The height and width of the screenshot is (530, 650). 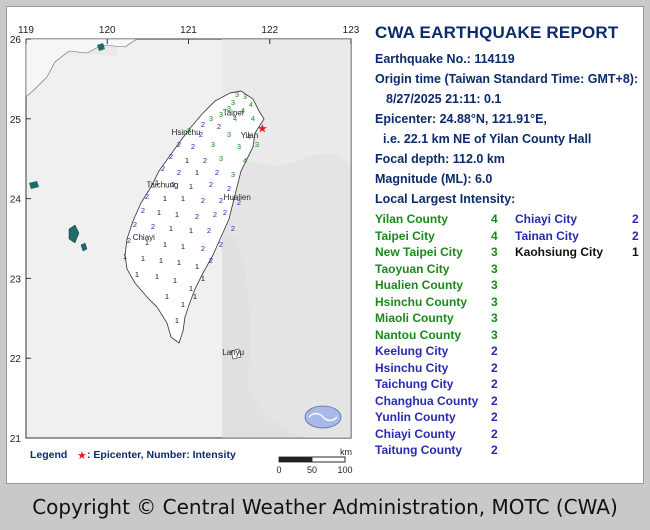 What do you see at coordinates (236, 354) in the screenshot?
I see `lanyu-island` at bounding box center [236, 354].